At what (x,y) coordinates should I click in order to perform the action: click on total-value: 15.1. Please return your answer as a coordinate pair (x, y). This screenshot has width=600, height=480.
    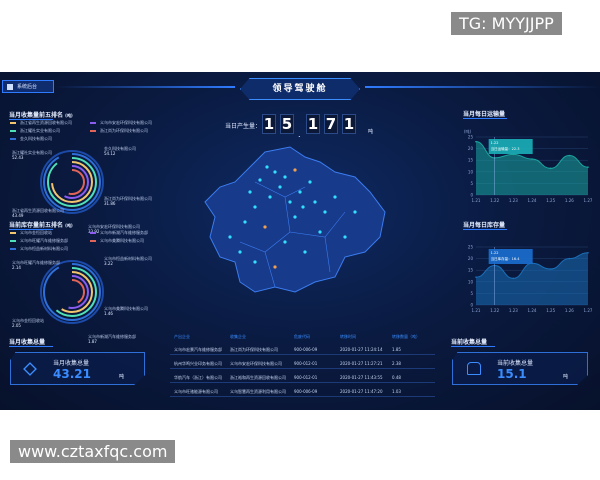
    Looking at the image, I should click on (512, 374).